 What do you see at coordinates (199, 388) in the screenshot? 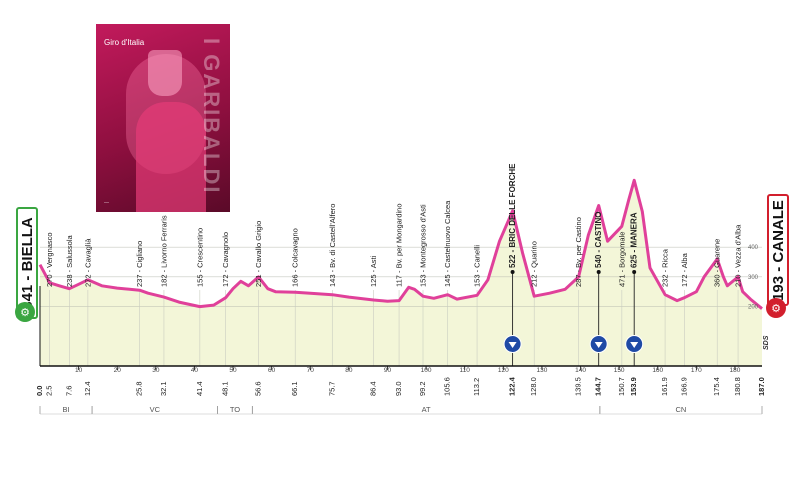
I see `km-label: 41.4` at bounding box center [199, 388].